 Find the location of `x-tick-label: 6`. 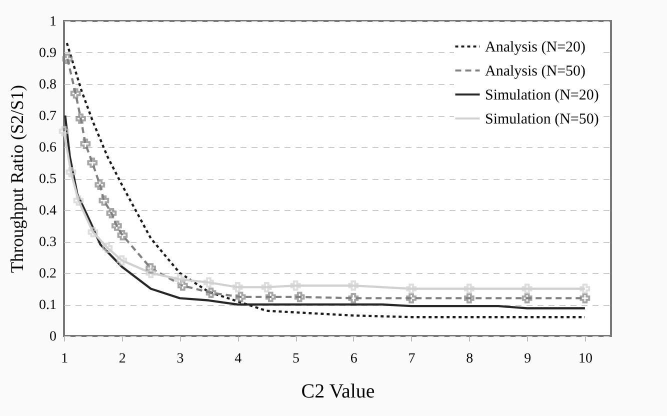

x-tick-label: 6 is located at coordinates (354, 359).